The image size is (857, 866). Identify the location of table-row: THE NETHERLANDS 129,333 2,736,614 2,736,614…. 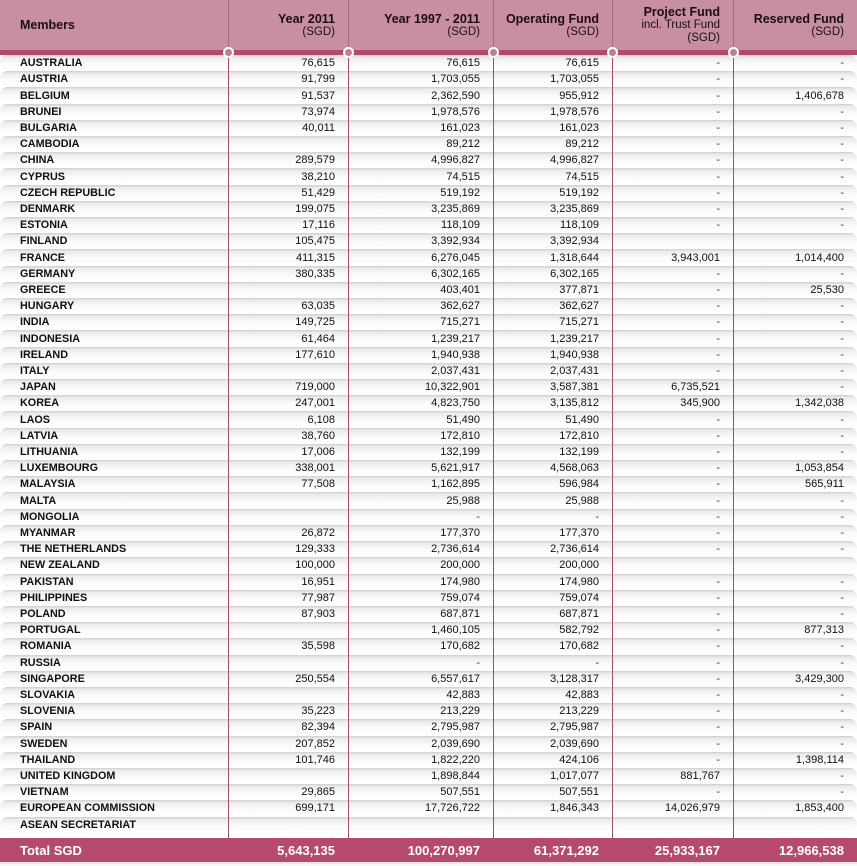
(428, 549).